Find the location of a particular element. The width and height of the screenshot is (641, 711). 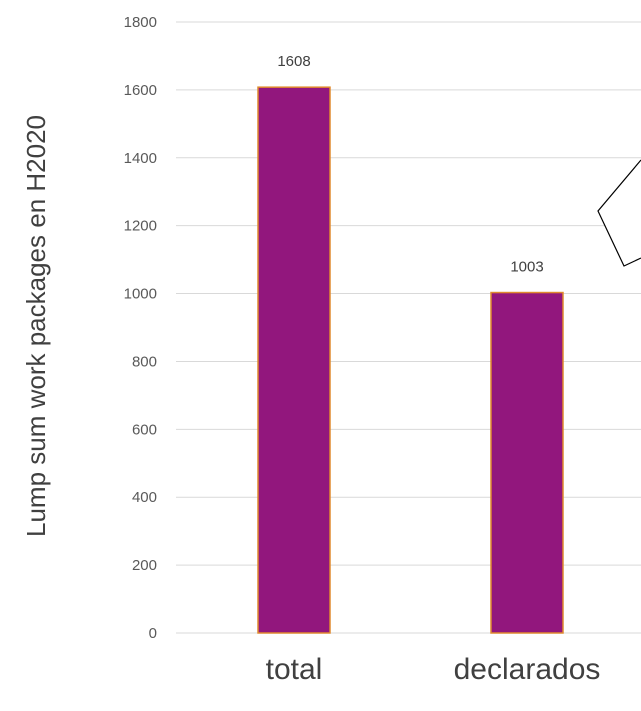

y-tick-label: 600 is located at coordinates (144, 429).